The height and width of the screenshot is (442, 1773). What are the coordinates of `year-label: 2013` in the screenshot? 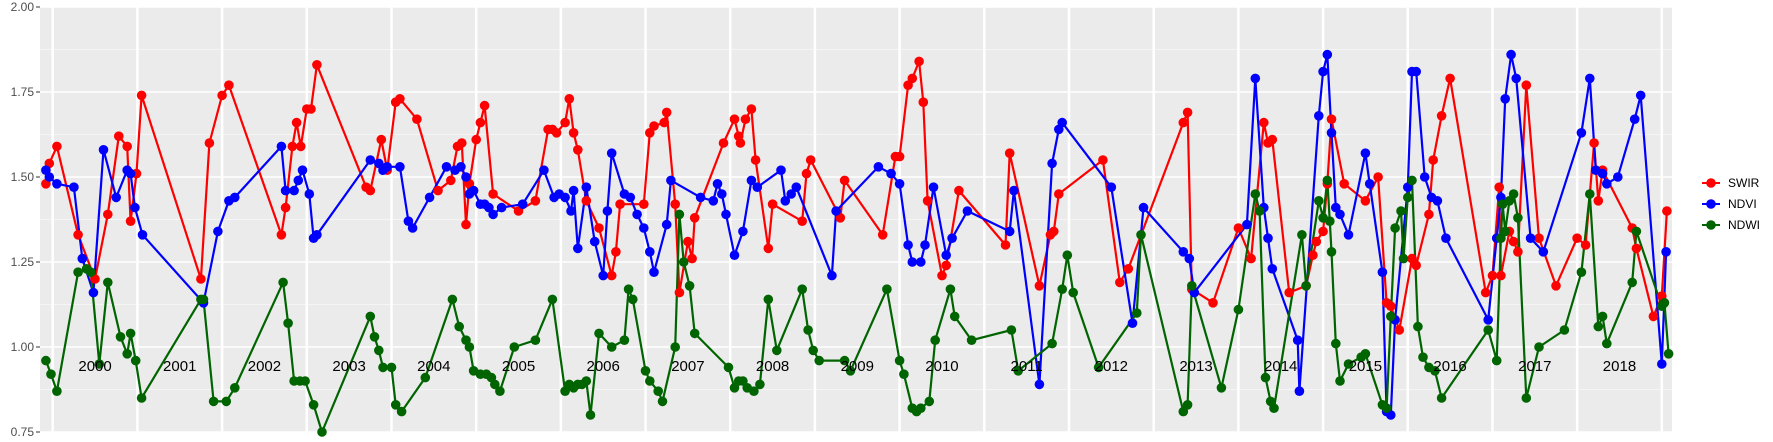 It's located at (1195, 366).